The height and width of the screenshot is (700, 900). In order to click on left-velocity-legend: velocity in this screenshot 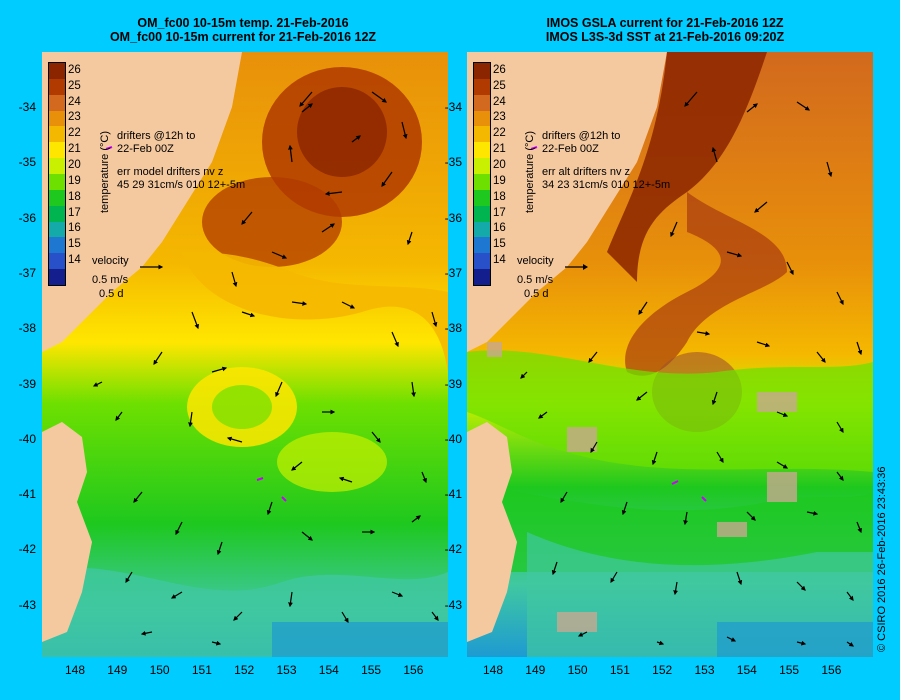, I will do `click(110, 261)`.